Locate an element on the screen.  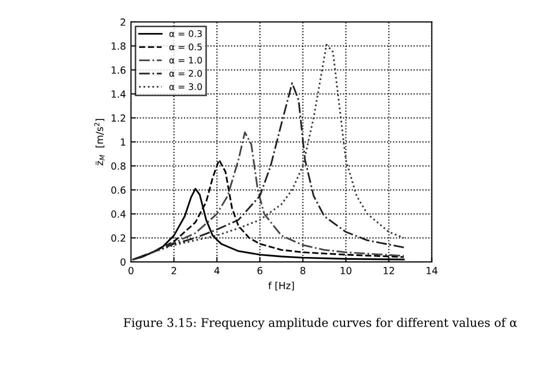
legend-label: α = 0.3 is located at coordinates (185, 34).